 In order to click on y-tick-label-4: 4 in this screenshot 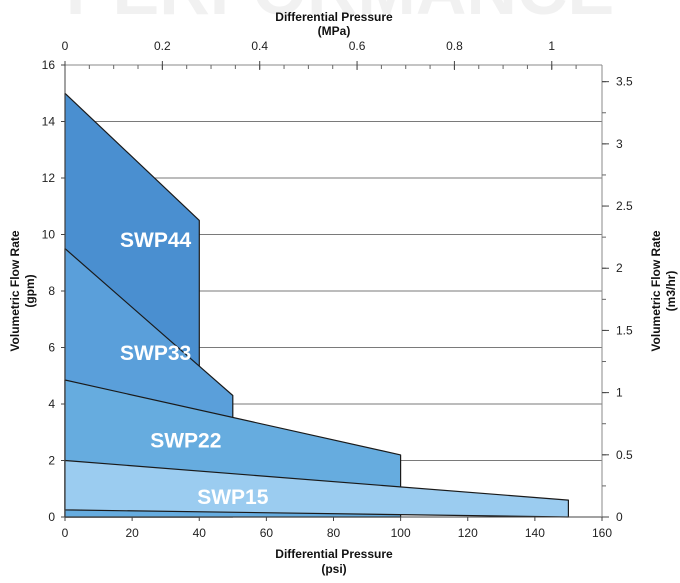, I will do `click(51, 404)`.